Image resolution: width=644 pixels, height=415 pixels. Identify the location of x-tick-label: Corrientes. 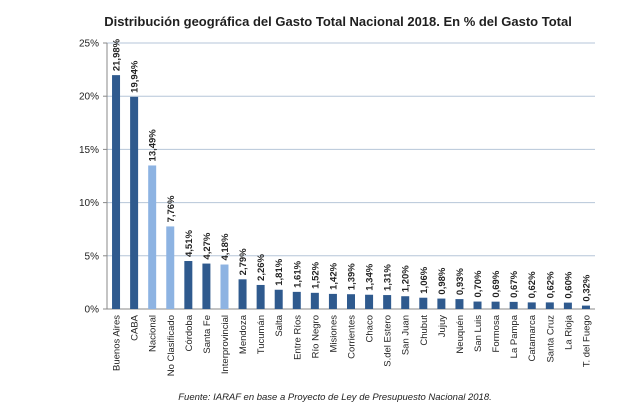
(352, 337).